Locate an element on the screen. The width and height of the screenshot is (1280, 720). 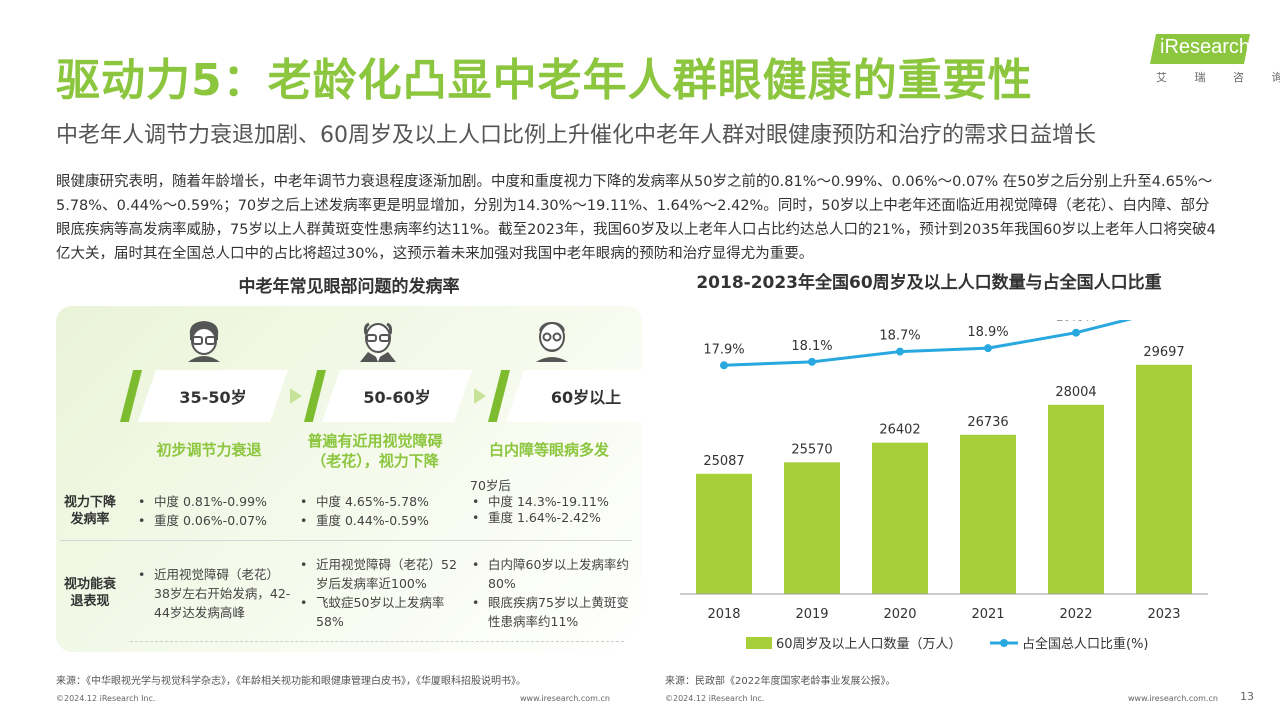
logo-brand: iResearch is located at coordinates (1205, 47).